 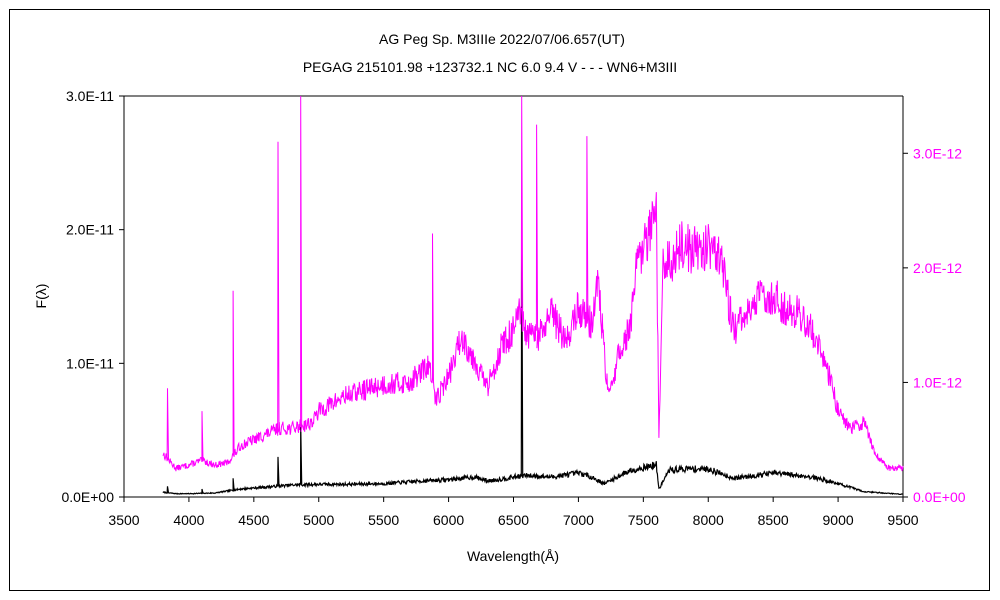 What do you see at coordinates (448, 520) in the screenshot?
I see `x-tick-label: 6000` at bounding box center [448, 520].